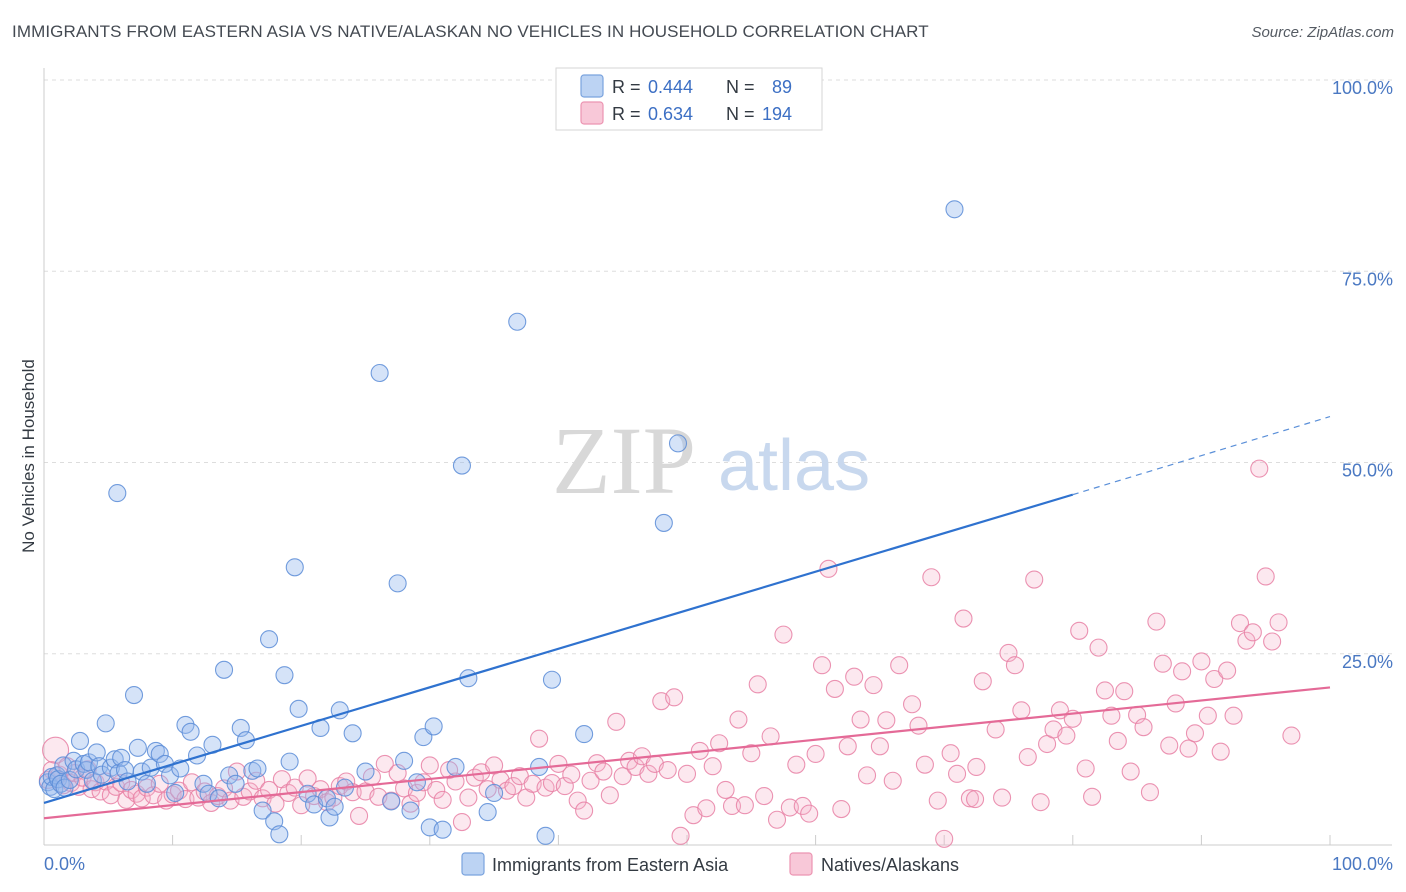 This screenshot has height=892, width=1406. I want to click on watermark-zip: ZIP, so click(624, 460).